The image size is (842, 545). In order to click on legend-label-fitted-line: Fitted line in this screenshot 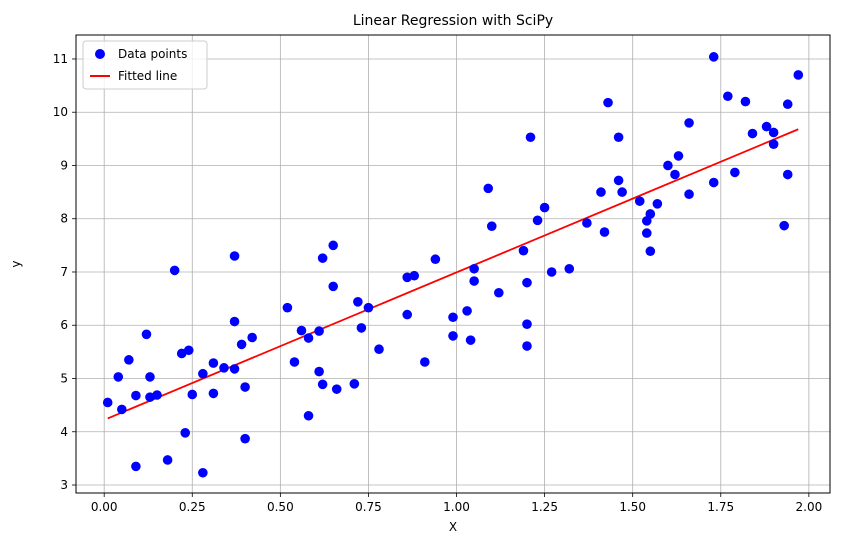, I will do `click(147, 76)`.